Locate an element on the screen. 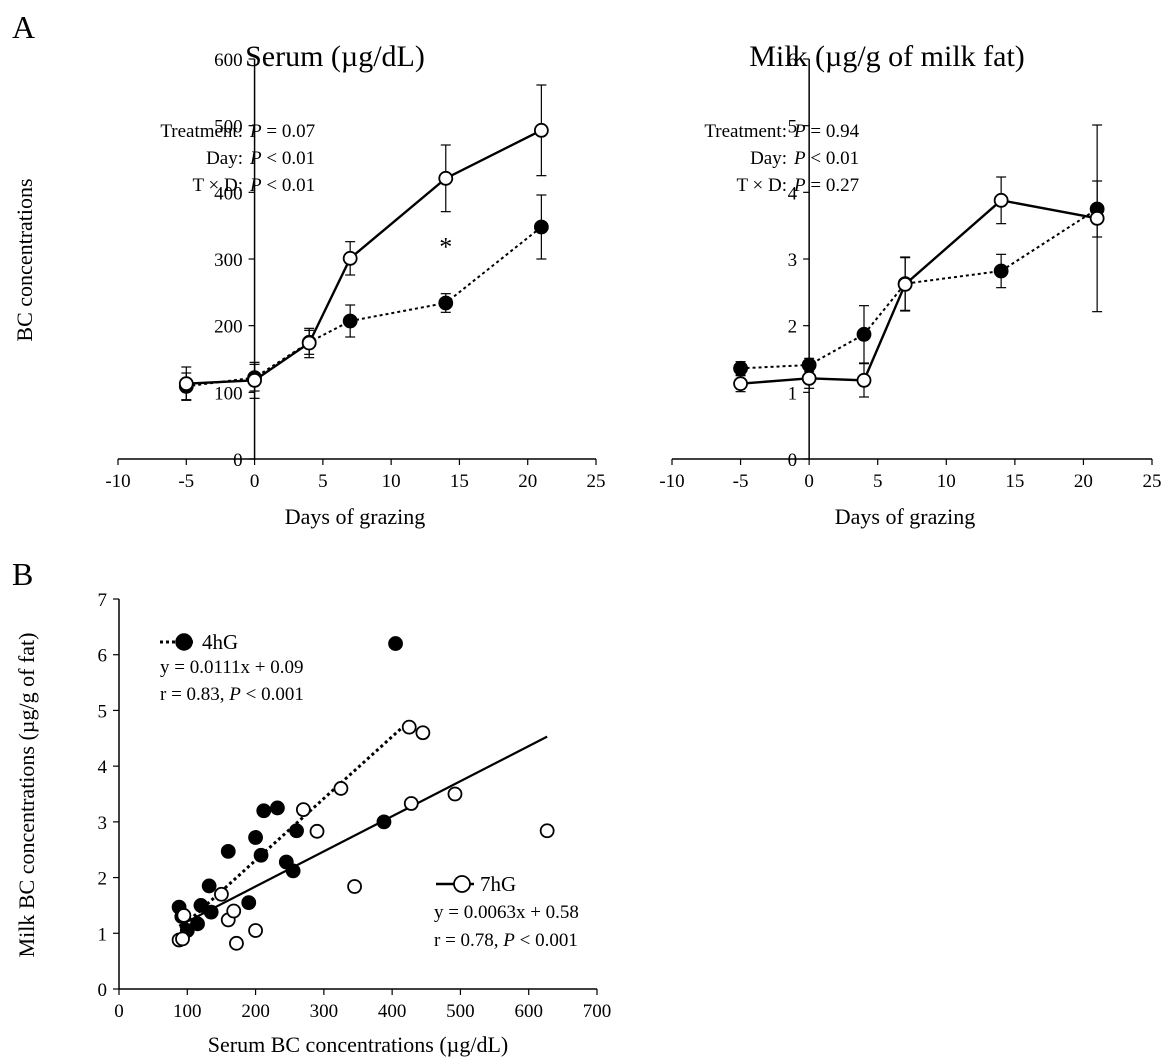 The image size is (1171, 1059). milk-x-tick-label: 25 is located at coordinates (1152, 481).